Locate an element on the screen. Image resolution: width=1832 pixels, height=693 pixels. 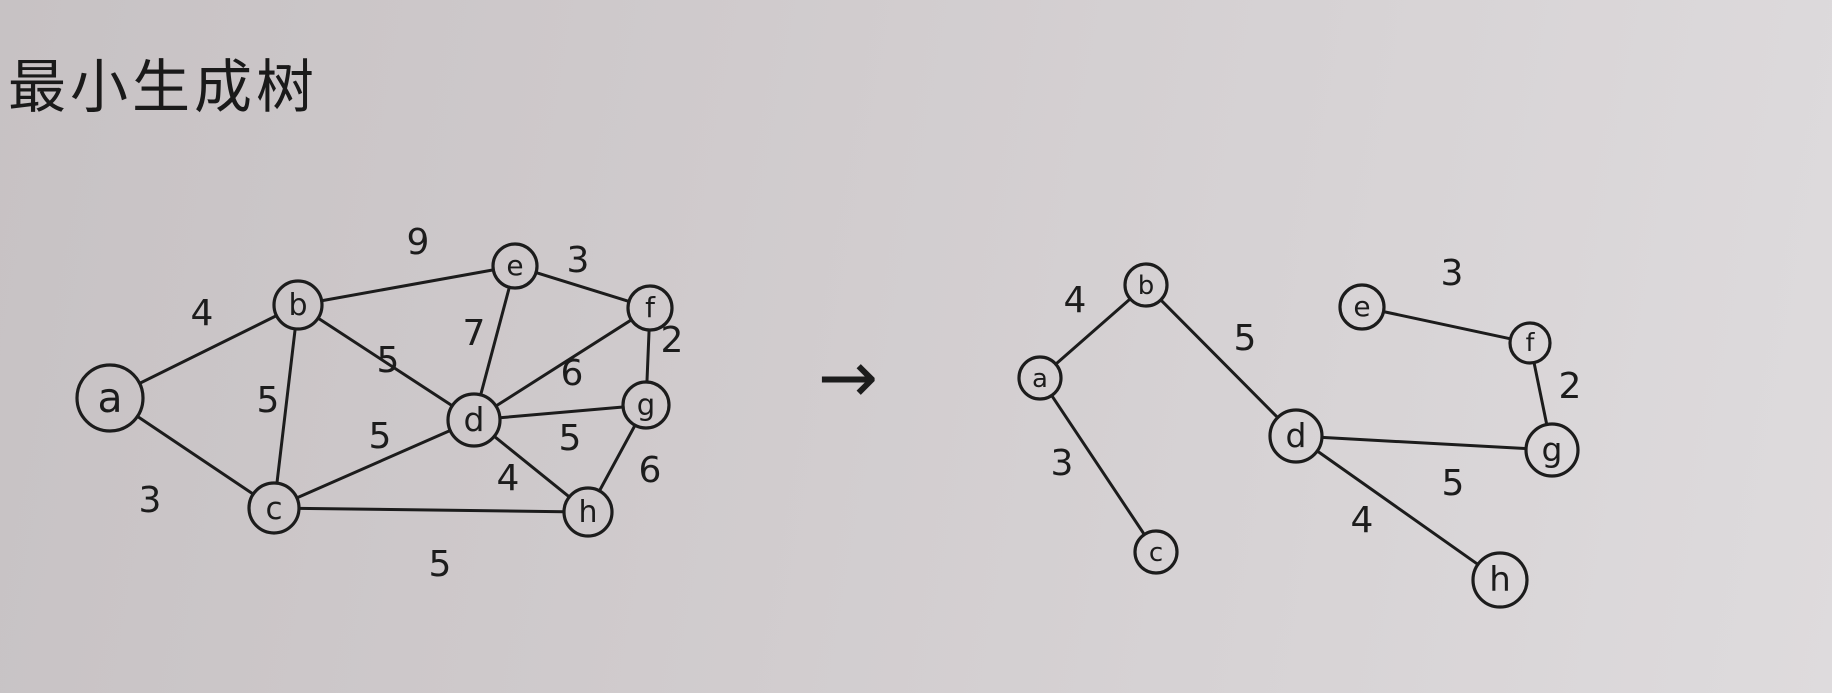
original-weight-c-d: 5 is located at coordinates (380, 436).